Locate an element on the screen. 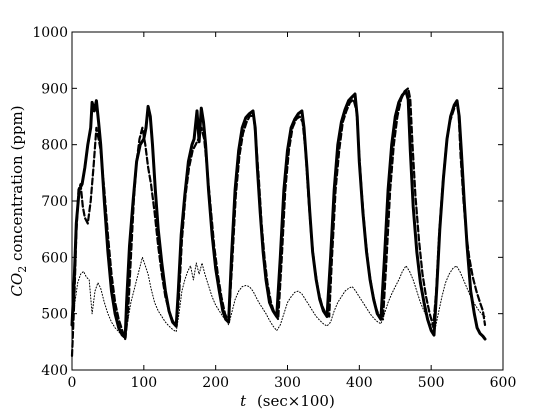  x-axis-label: t (sec×100) is located at coordinates (287, 401).